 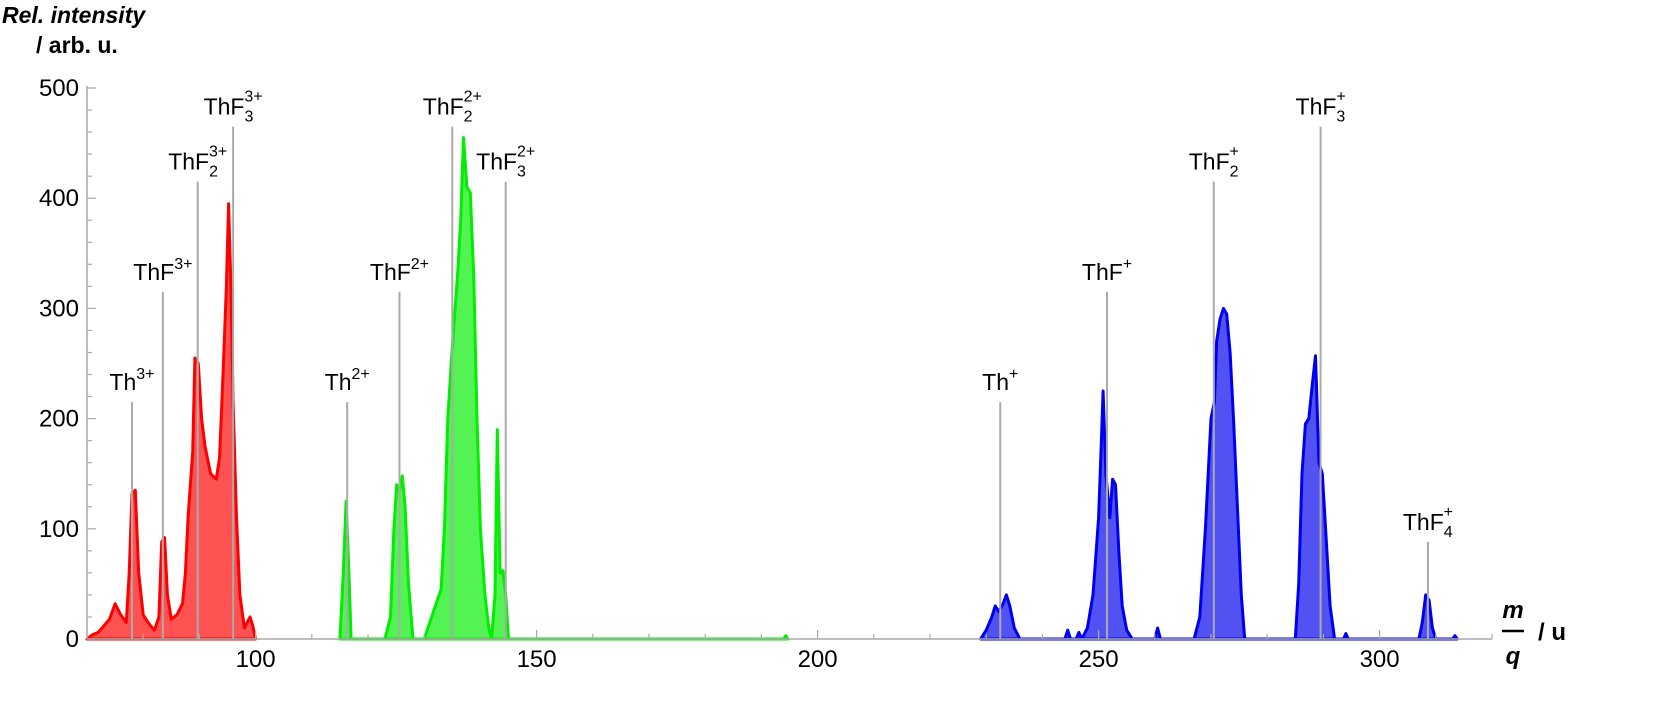 What do you see at coordinates (59, 529) in the screenshot?
I see `y-tick-label: 100` at bounding box center [59, 529].